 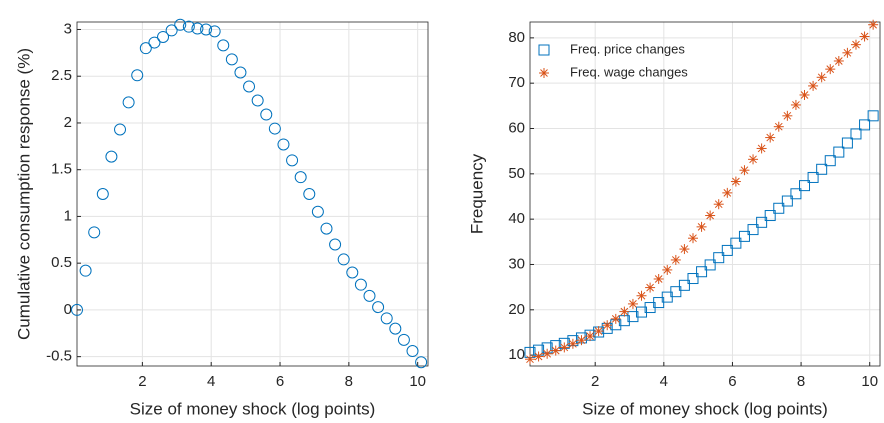 I want to click on y-tick-label: 30, so click(x=516, y=263).